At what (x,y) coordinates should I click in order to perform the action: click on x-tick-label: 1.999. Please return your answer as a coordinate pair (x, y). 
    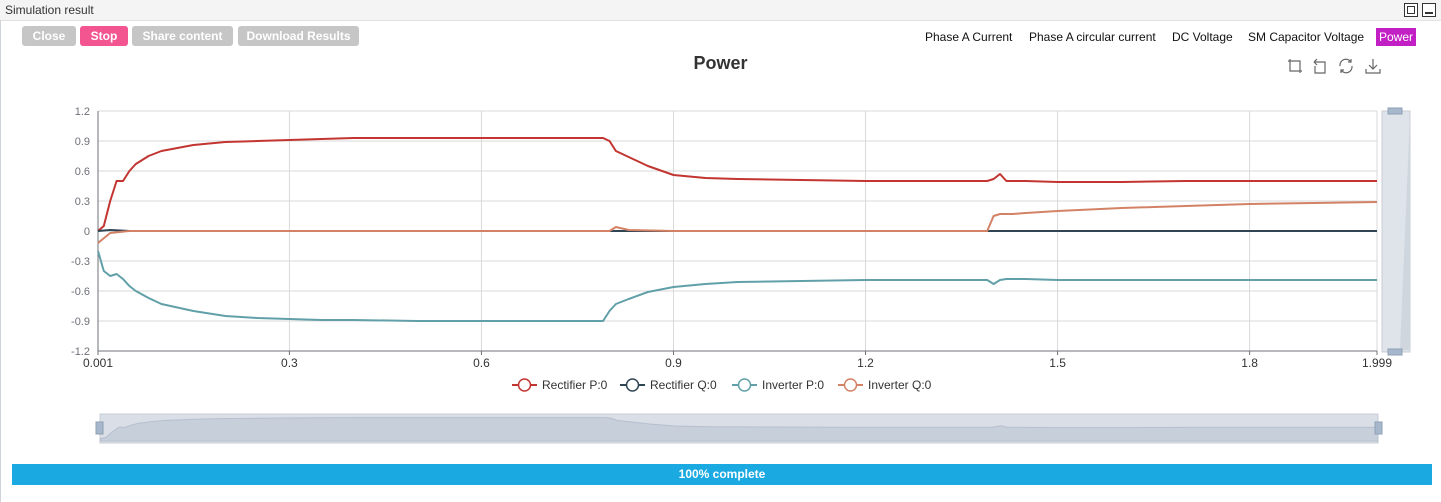
    Looking at the image, I should click on (1377, 363).